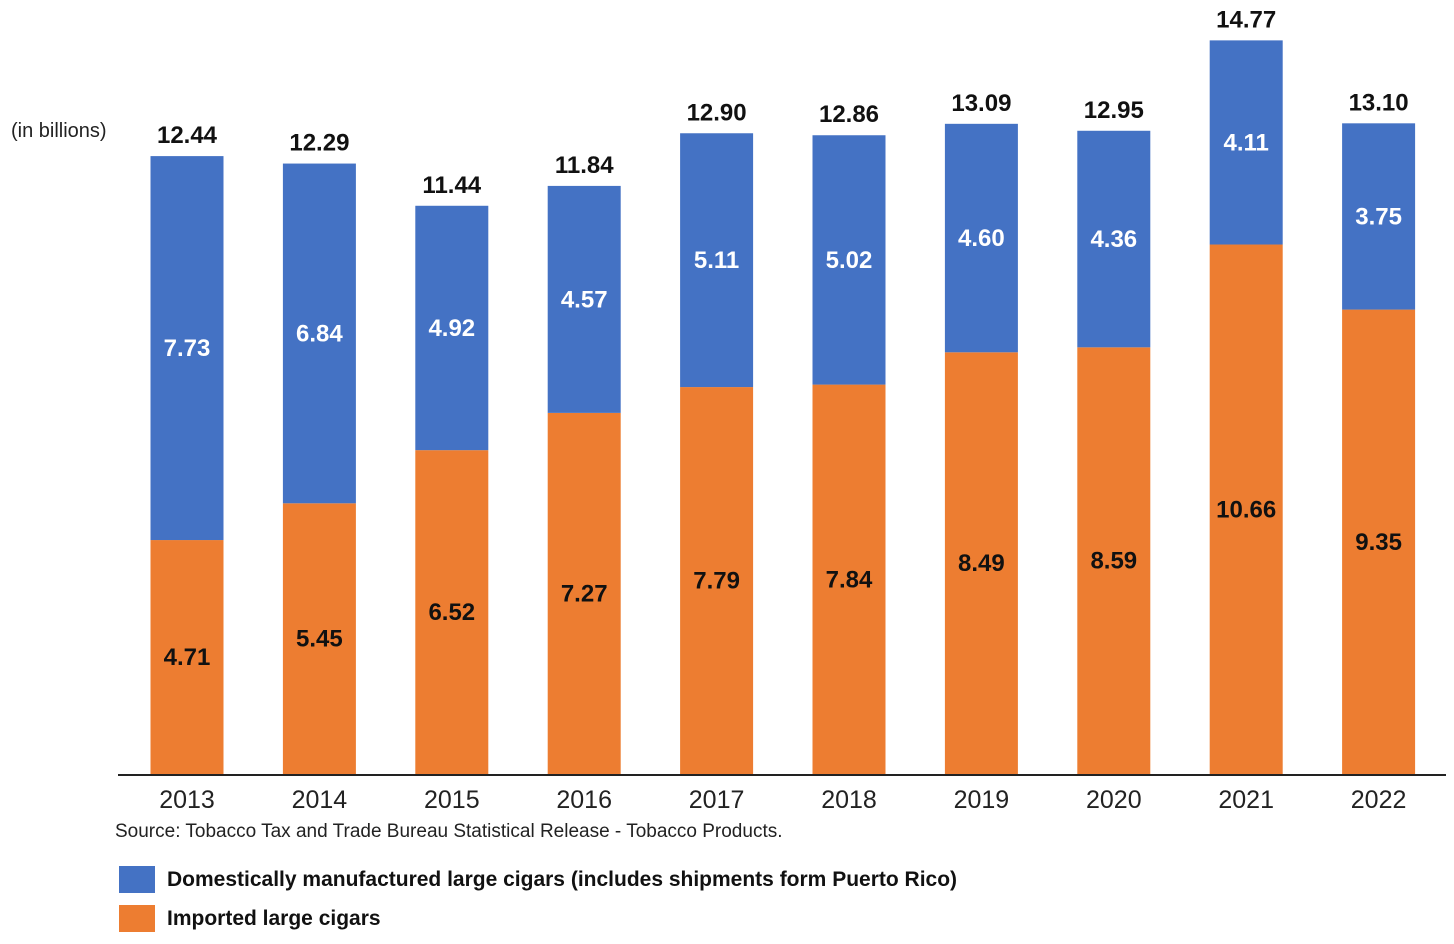 Image resolution: width=1454 pixels, height=944 pixels. I want to click on total-label-2013: 12.44, so click(187, 135).